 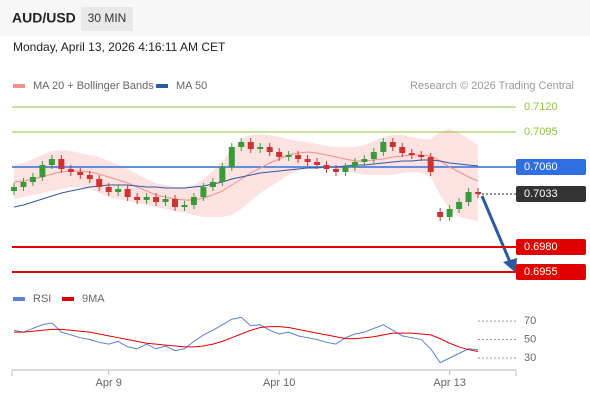 What do you see at coordinates (93, 299) in the screenshot?
I see `legend-label: 9MA` at bounding box center [93, 299].